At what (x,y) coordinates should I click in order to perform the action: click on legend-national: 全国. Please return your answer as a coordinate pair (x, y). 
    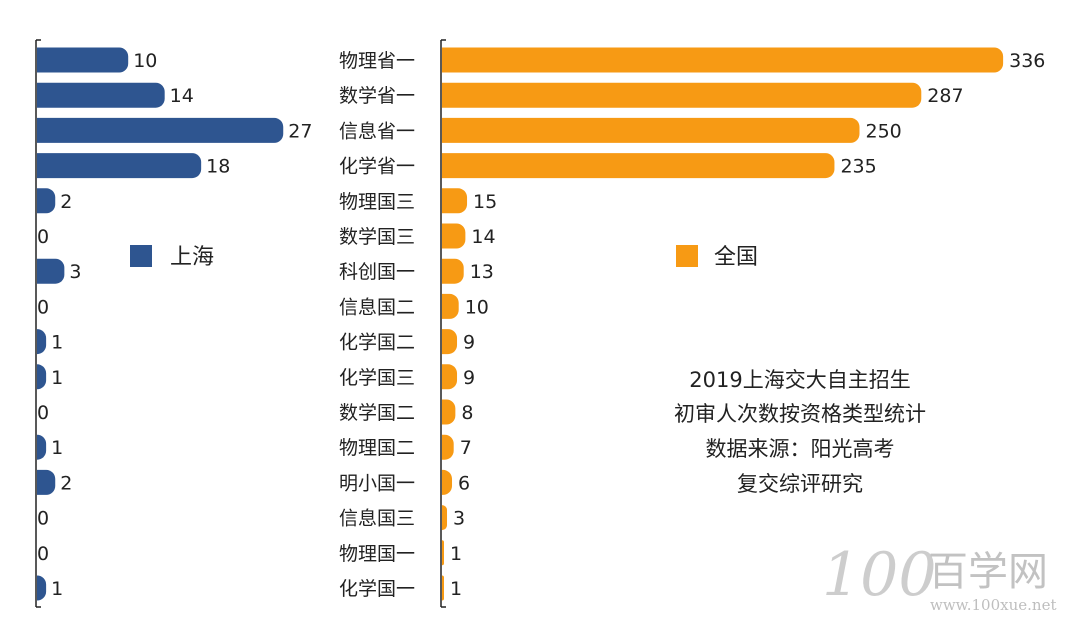
    Looking at the image, I should click on (717, 257).